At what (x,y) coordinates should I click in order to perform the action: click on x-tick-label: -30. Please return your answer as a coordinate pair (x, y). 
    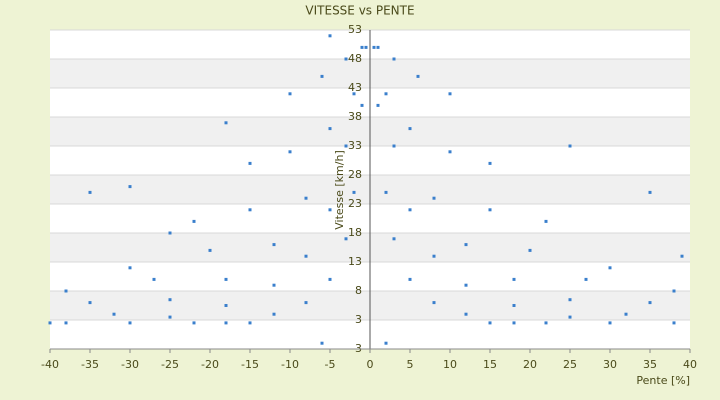
    Looking at the image, I should click on (130, 364).